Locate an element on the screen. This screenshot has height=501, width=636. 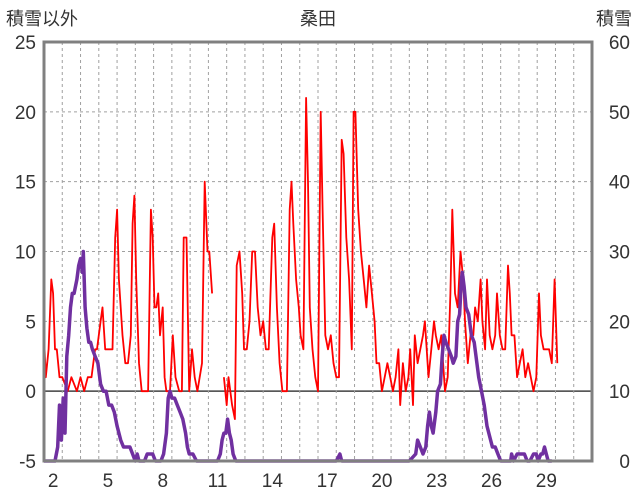
left-axis-label: 積雪以外 is located at coordinates (42, 19).